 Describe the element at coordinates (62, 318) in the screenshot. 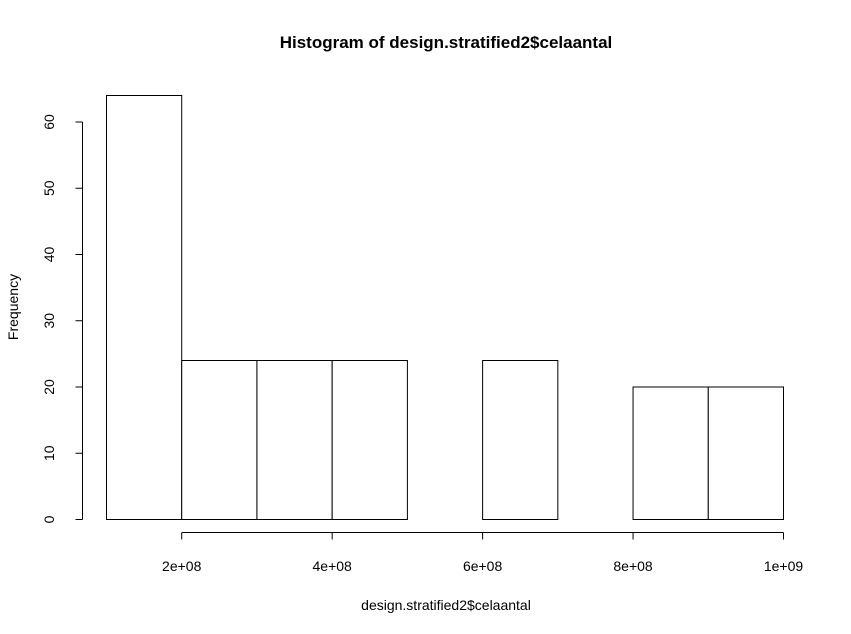

I see `y-axis: 0 10 20 30 40 50 60` at that location.